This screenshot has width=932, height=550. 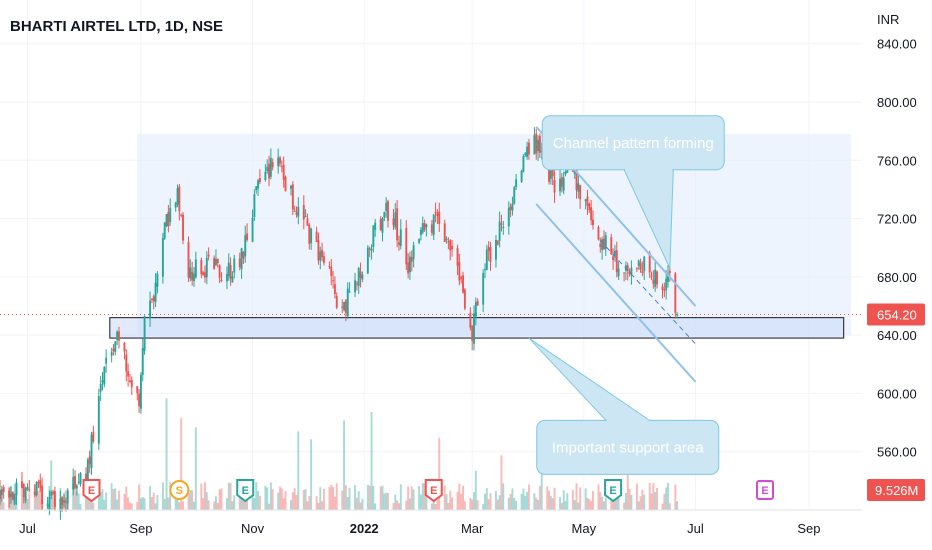 I want to click on x-tick-label: Sep, so click(x=140, y=528).